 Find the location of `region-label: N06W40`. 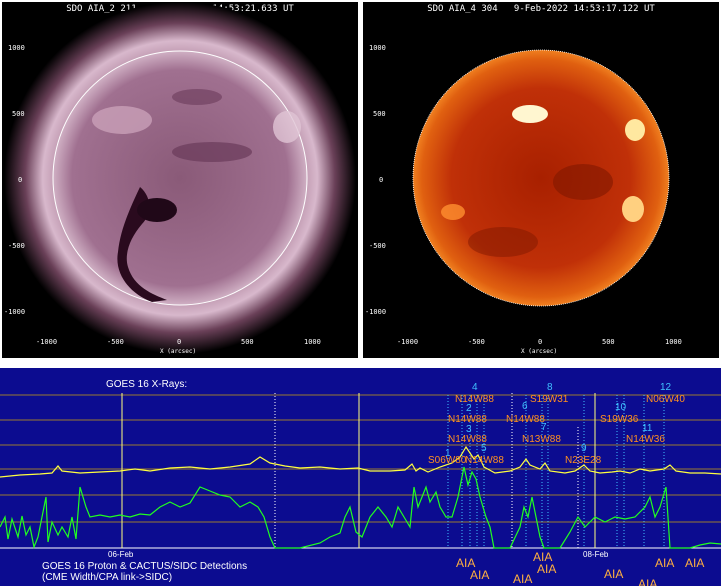

region-label: N06W40 is located at coordinates (665, 399).